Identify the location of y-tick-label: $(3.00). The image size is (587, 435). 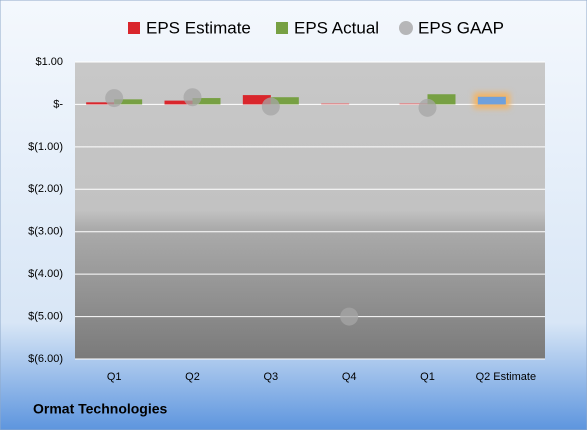
(45, 232).